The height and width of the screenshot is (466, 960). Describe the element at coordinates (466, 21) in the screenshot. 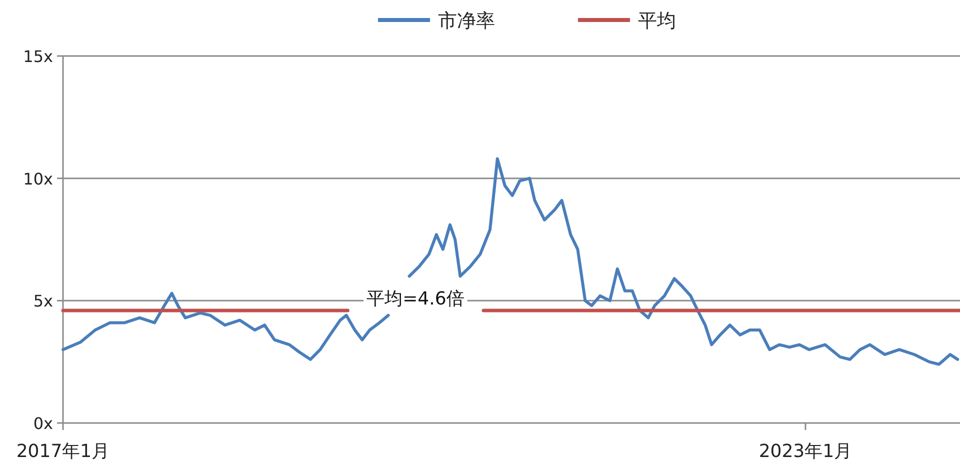

I see `legend-label: 市净率` at that location.